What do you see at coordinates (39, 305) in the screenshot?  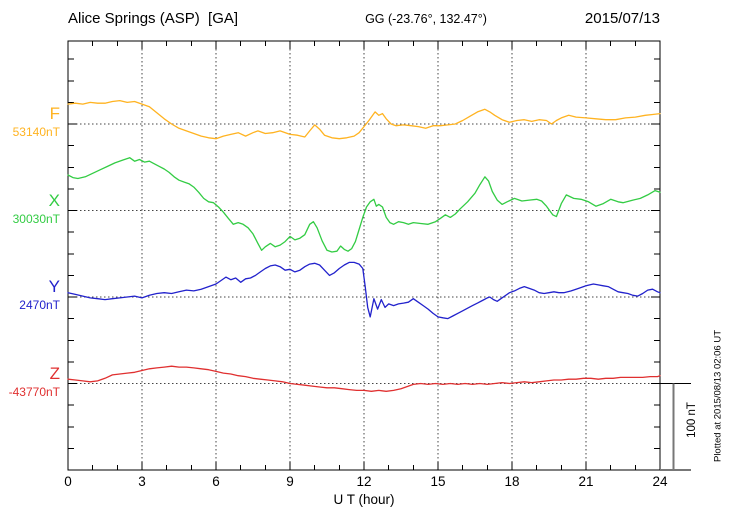 I see `trace-baseline-value-Y: 2470nT` at bounding box center [39, 305].